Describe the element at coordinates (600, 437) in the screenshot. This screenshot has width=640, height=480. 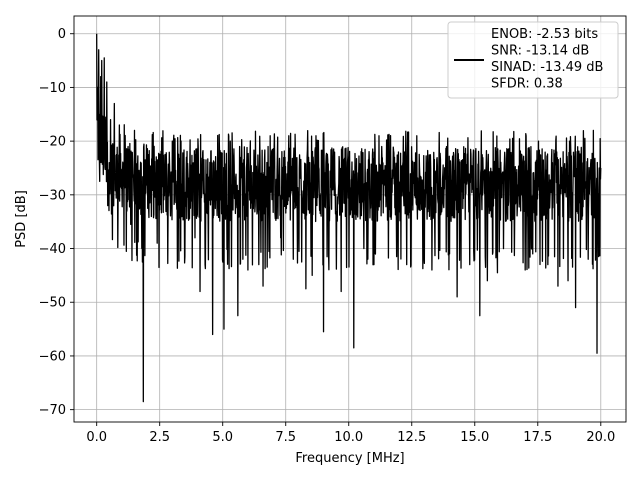
I see `x-tick-label: 20.0` at that location.